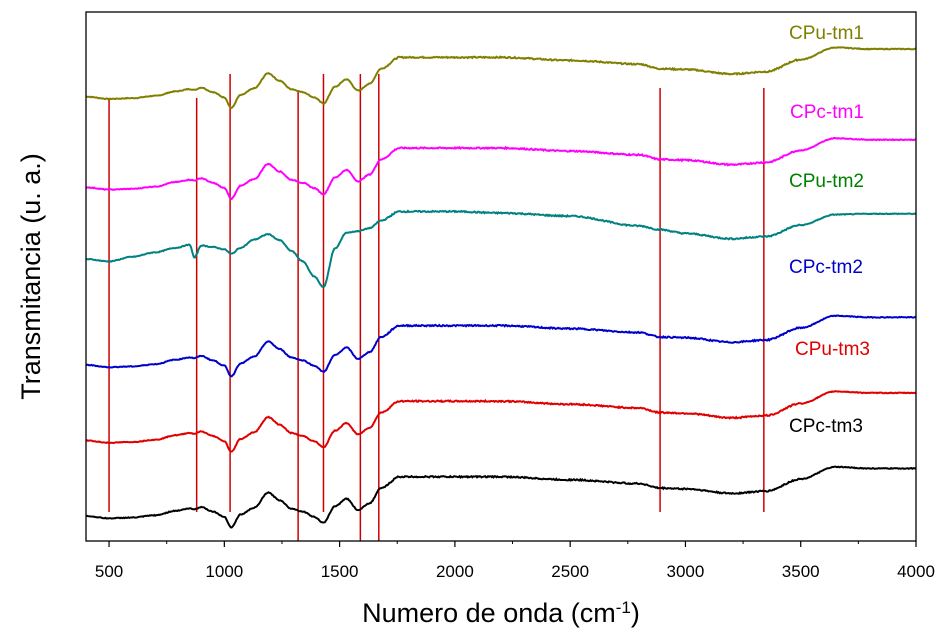 This screenshot has height=634, width=943. I want to click on series-label: CPc-tm2, so click(826, 267).